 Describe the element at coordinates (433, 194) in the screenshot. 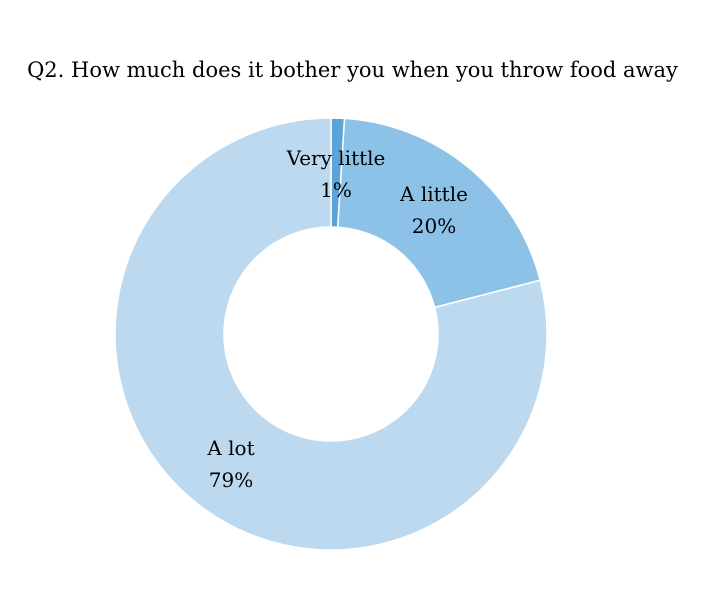

I see `slice-category-label: A little` at that location.